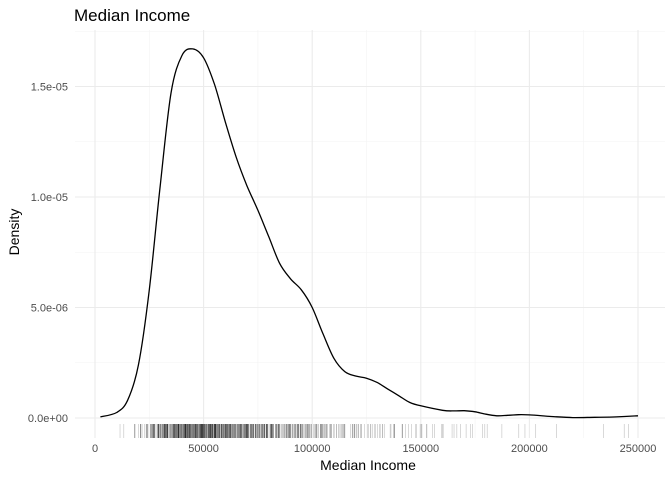 This screenshot has width=672, height=480. Describe the element at coordinates (49, 198) in the screenshot. I see `y-tick-label: 1.0e-05` at that location.